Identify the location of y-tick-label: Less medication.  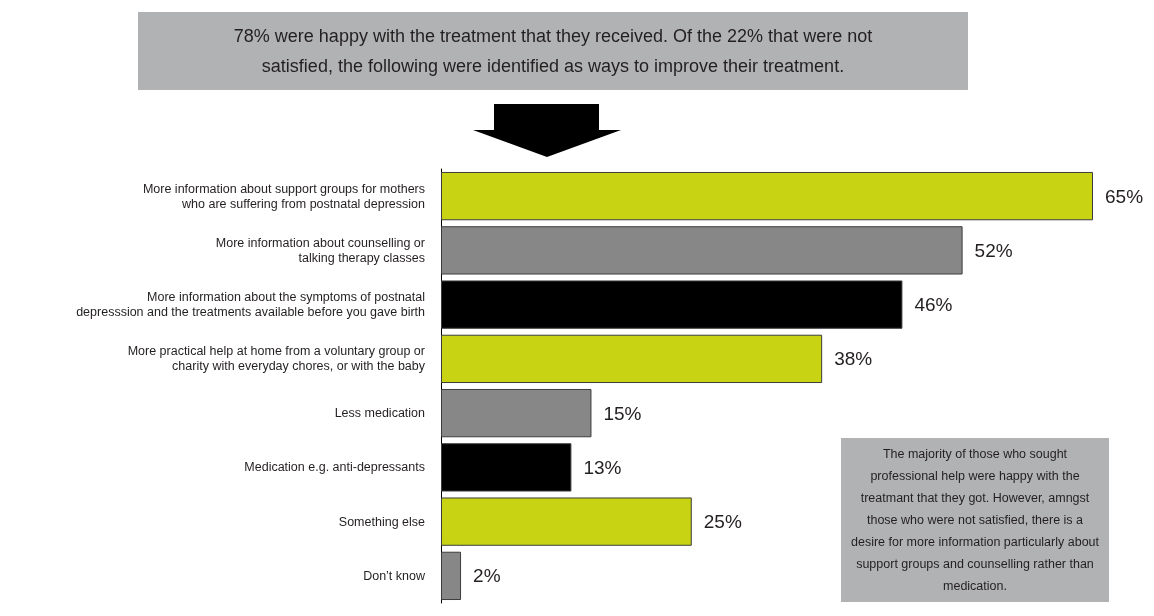
(380, 413).